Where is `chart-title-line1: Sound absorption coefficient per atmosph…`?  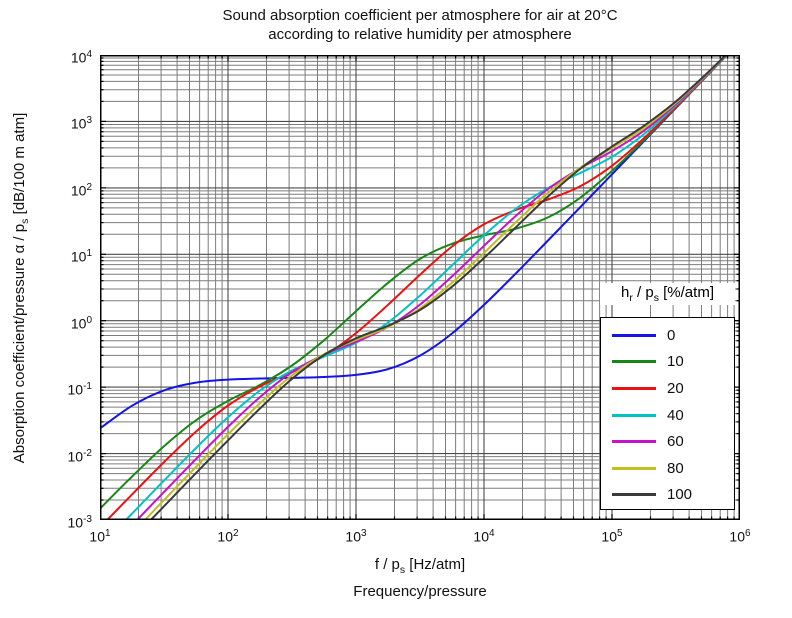 chart-title-line1: Sound absorption coefficient per atmosph… is located at coordinates (420, 15).